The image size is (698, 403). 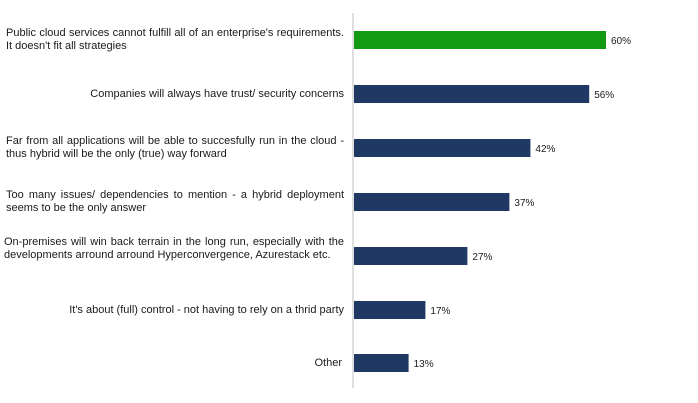 I want to click on data-label-1: 60%, so click(x=621, y=41).